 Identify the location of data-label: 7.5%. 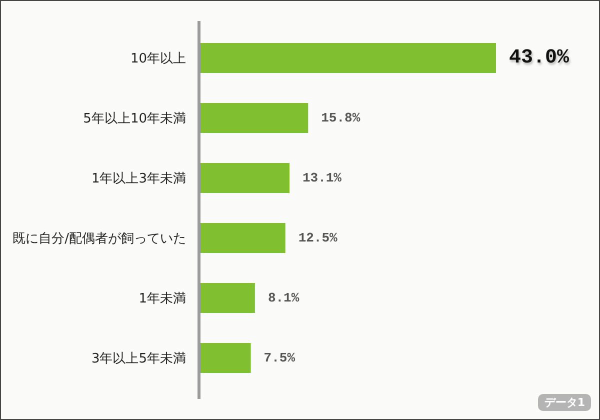
(280, 358).